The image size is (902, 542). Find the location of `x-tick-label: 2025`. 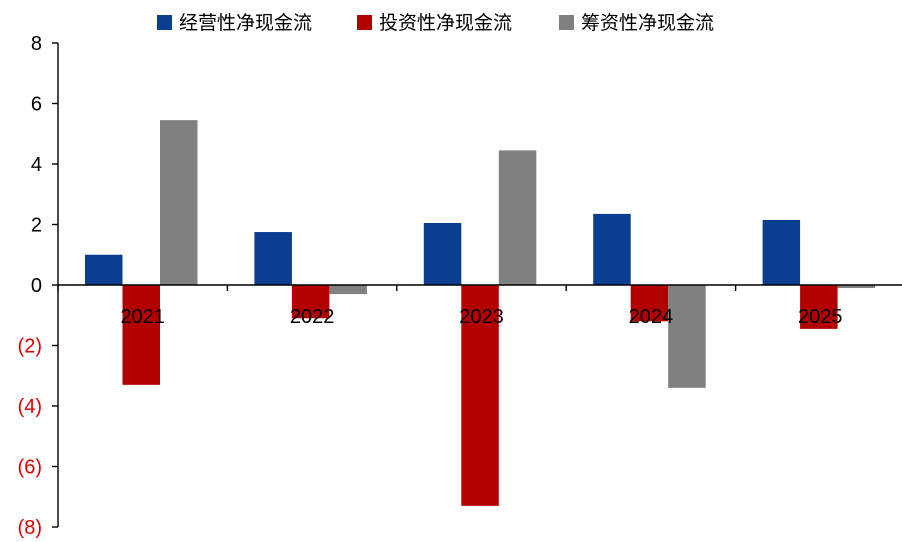

x-tick-label: 2025 is located at coordinates (820, 317).